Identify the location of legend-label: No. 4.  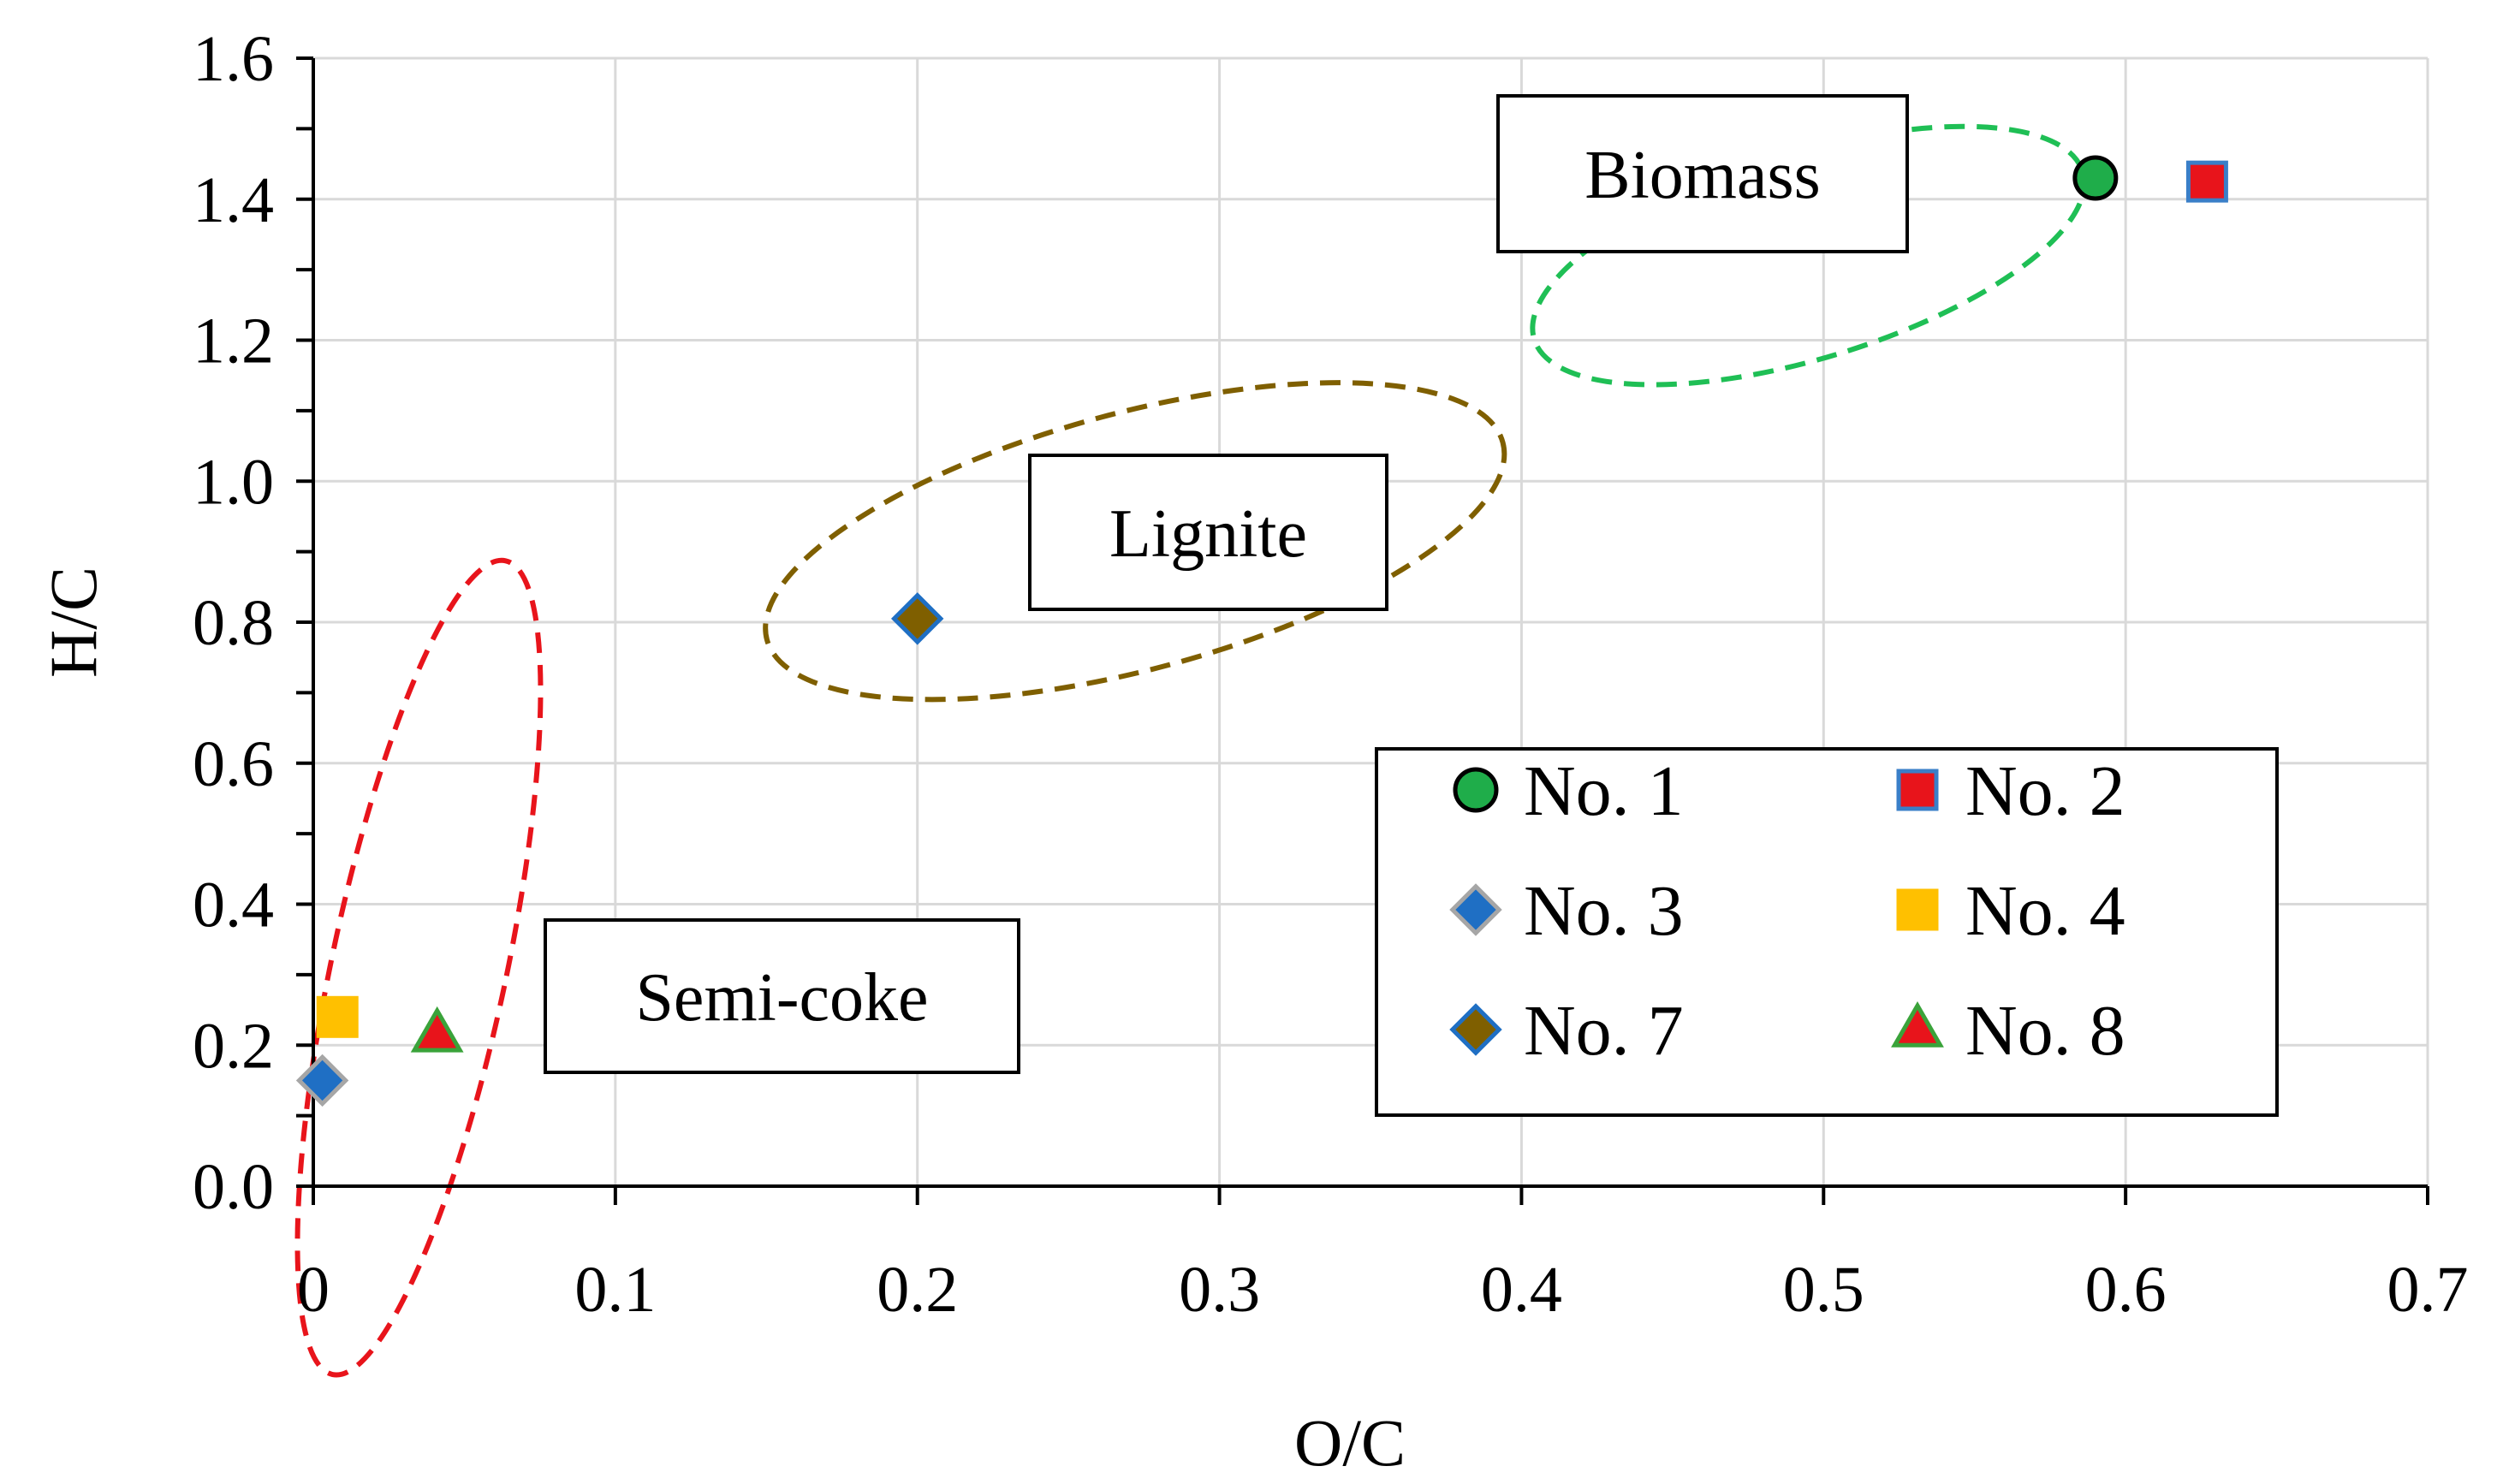
(2045, 911).